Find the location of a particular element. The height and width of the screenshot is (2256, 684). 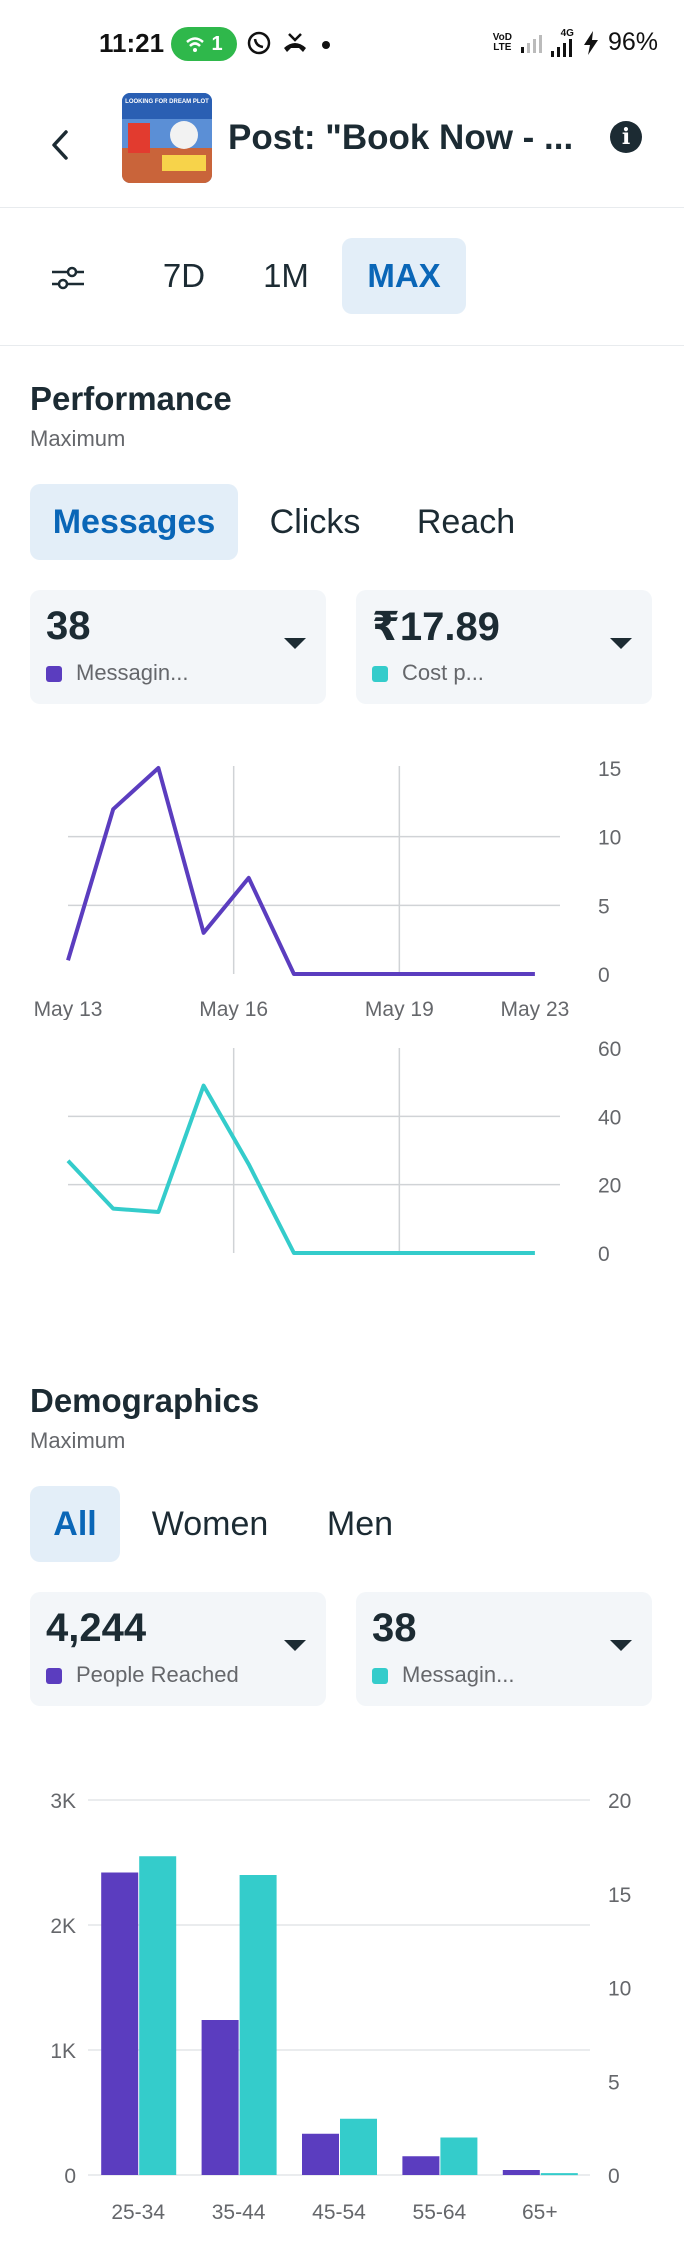

y-tick-label: 15 is located at coordinates (609, 769).